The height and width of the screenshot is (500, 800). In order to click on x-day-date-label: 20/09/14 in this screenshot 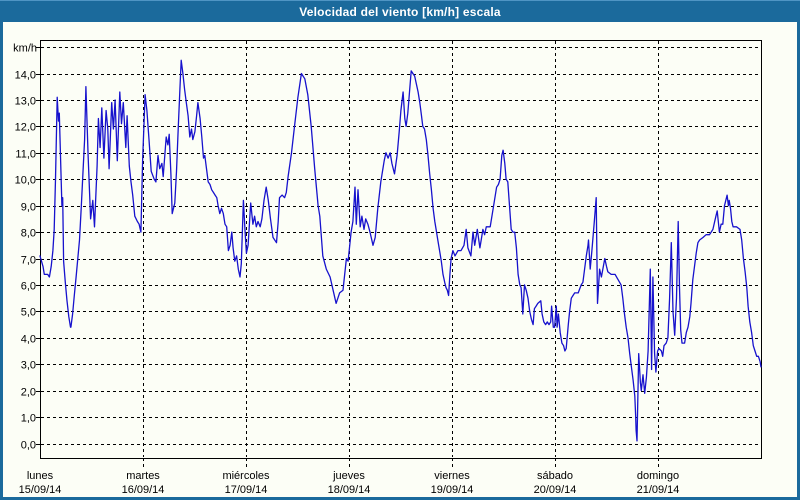, I will do `click(555, 490)`.